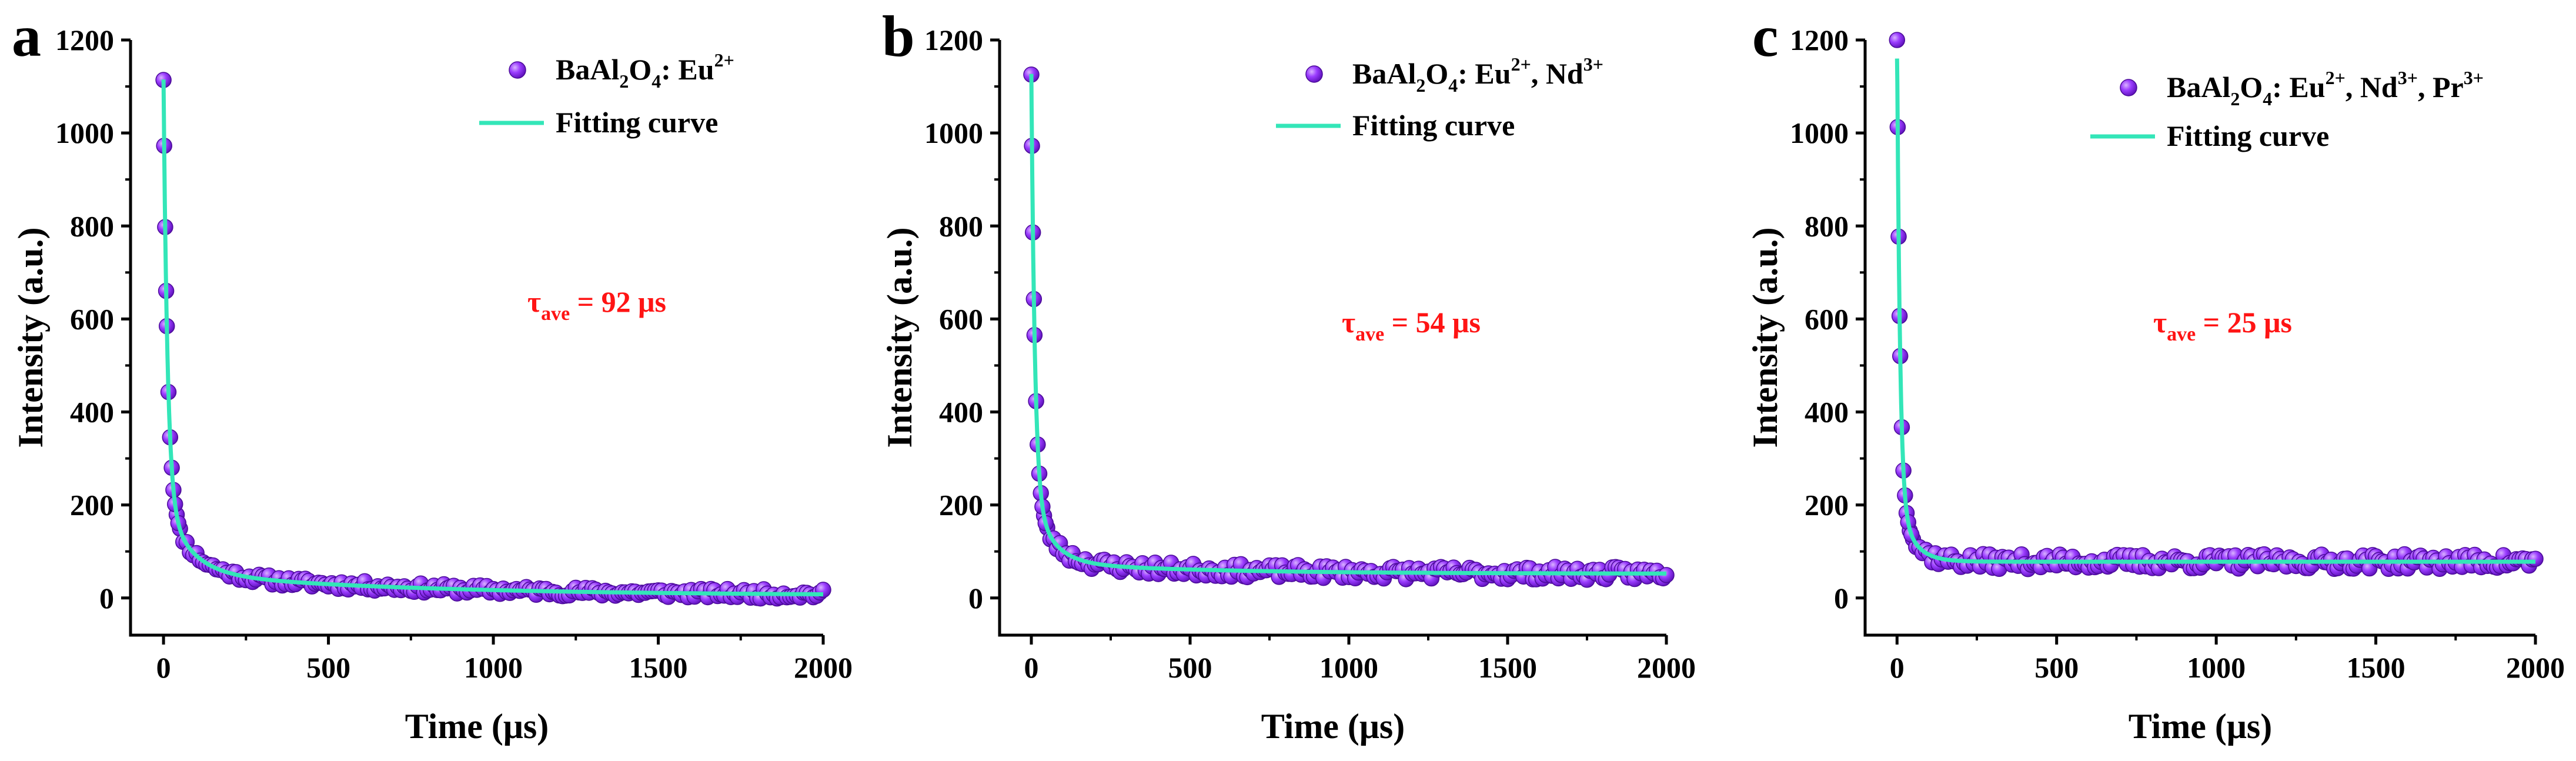  I want to click on tau-annotation: τave = 25 μs, so click(2222, 326).